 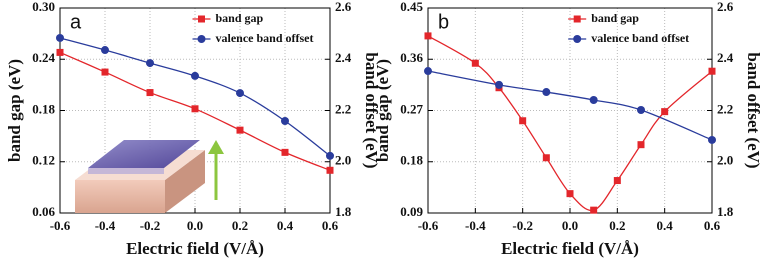 I want to click on field-arrow, so click(x=216, y=170).